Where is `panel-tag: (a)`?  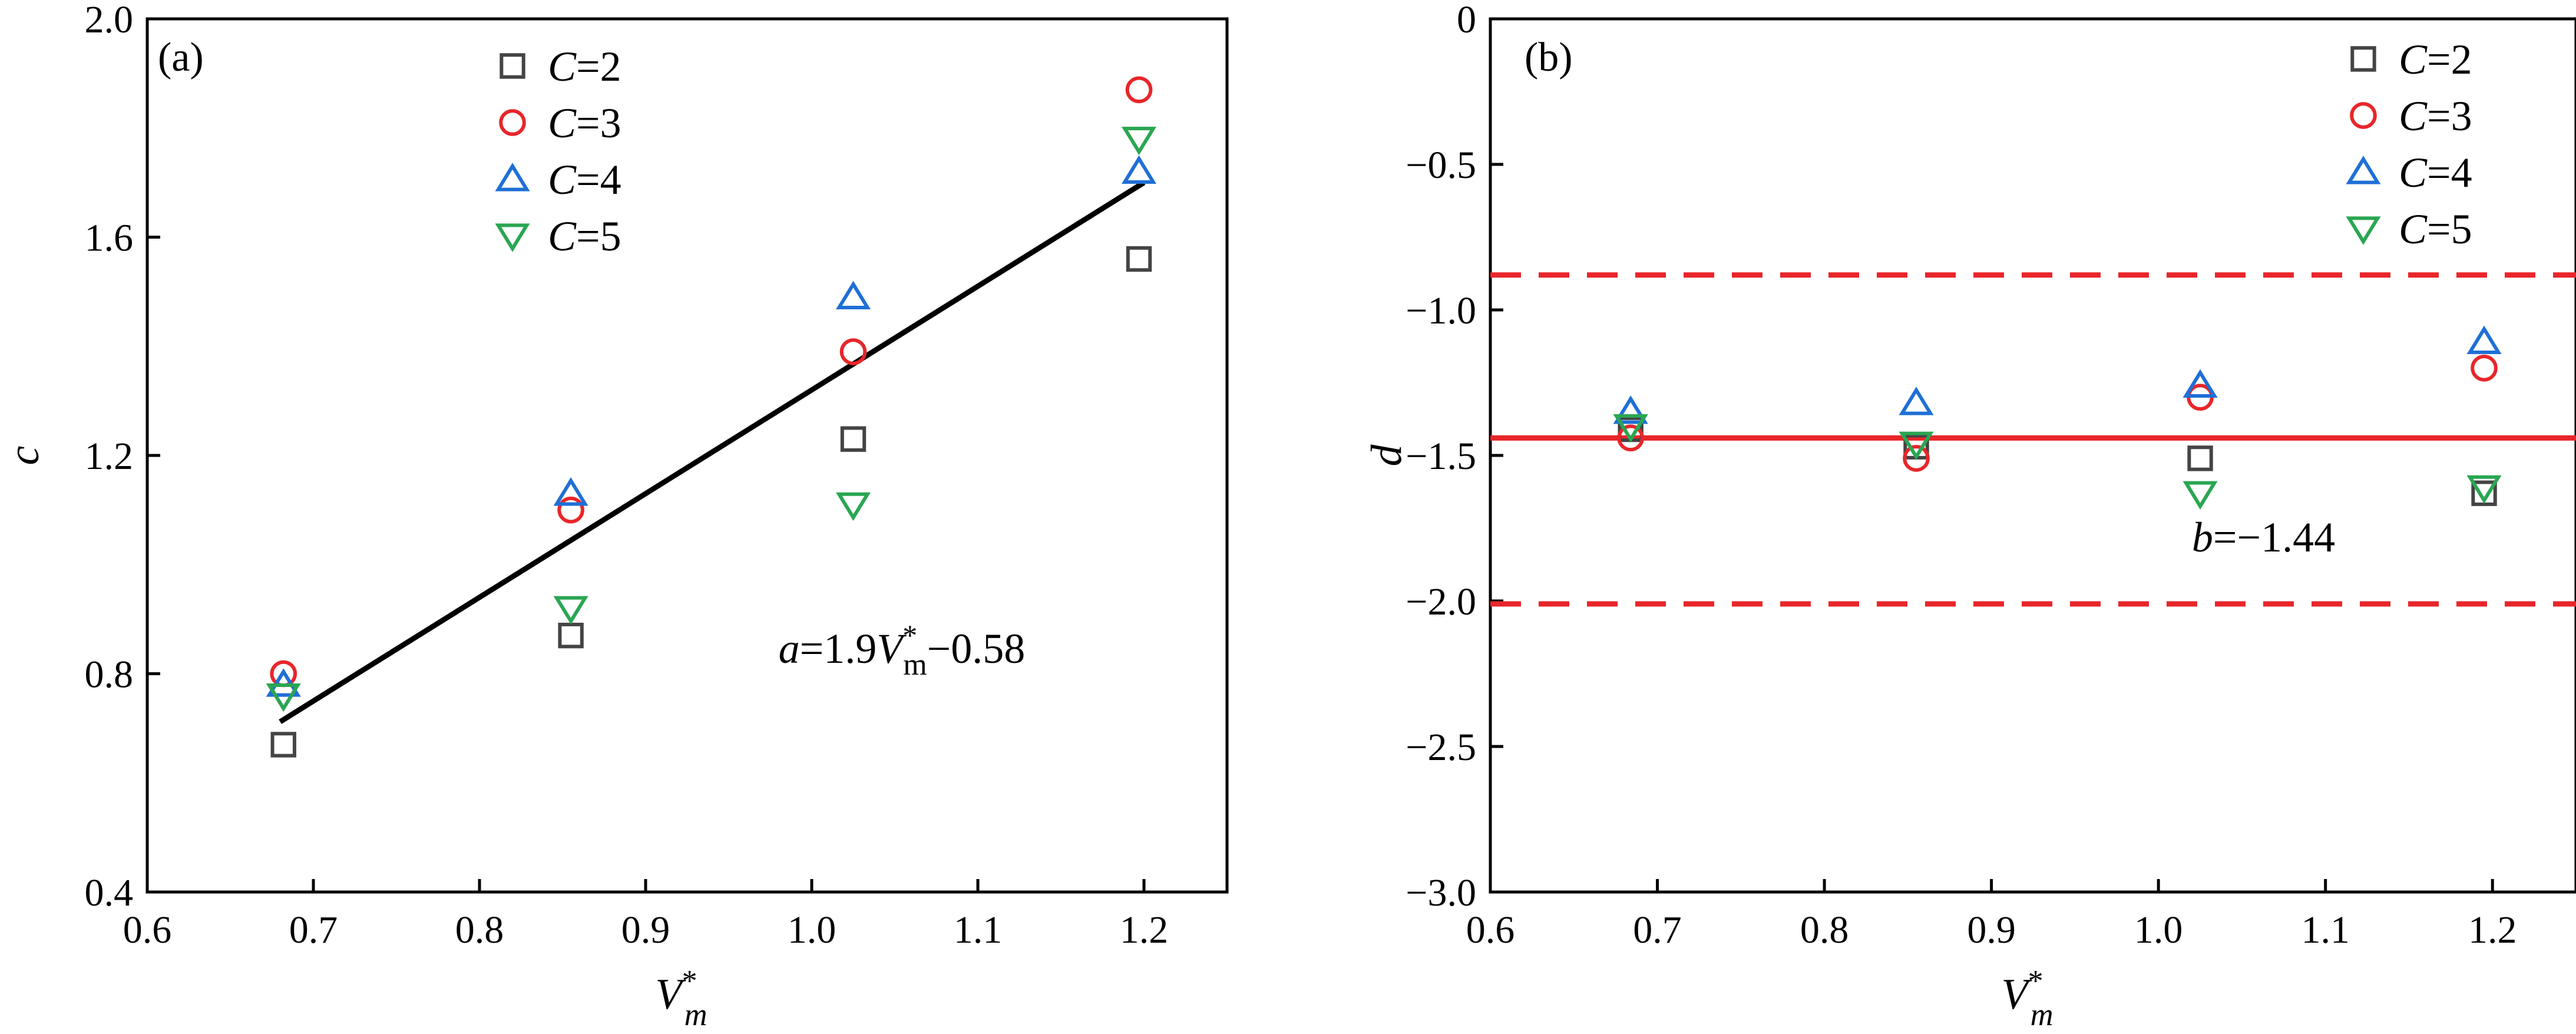
panel-tag: (a) is located at coordinates (181, 57).